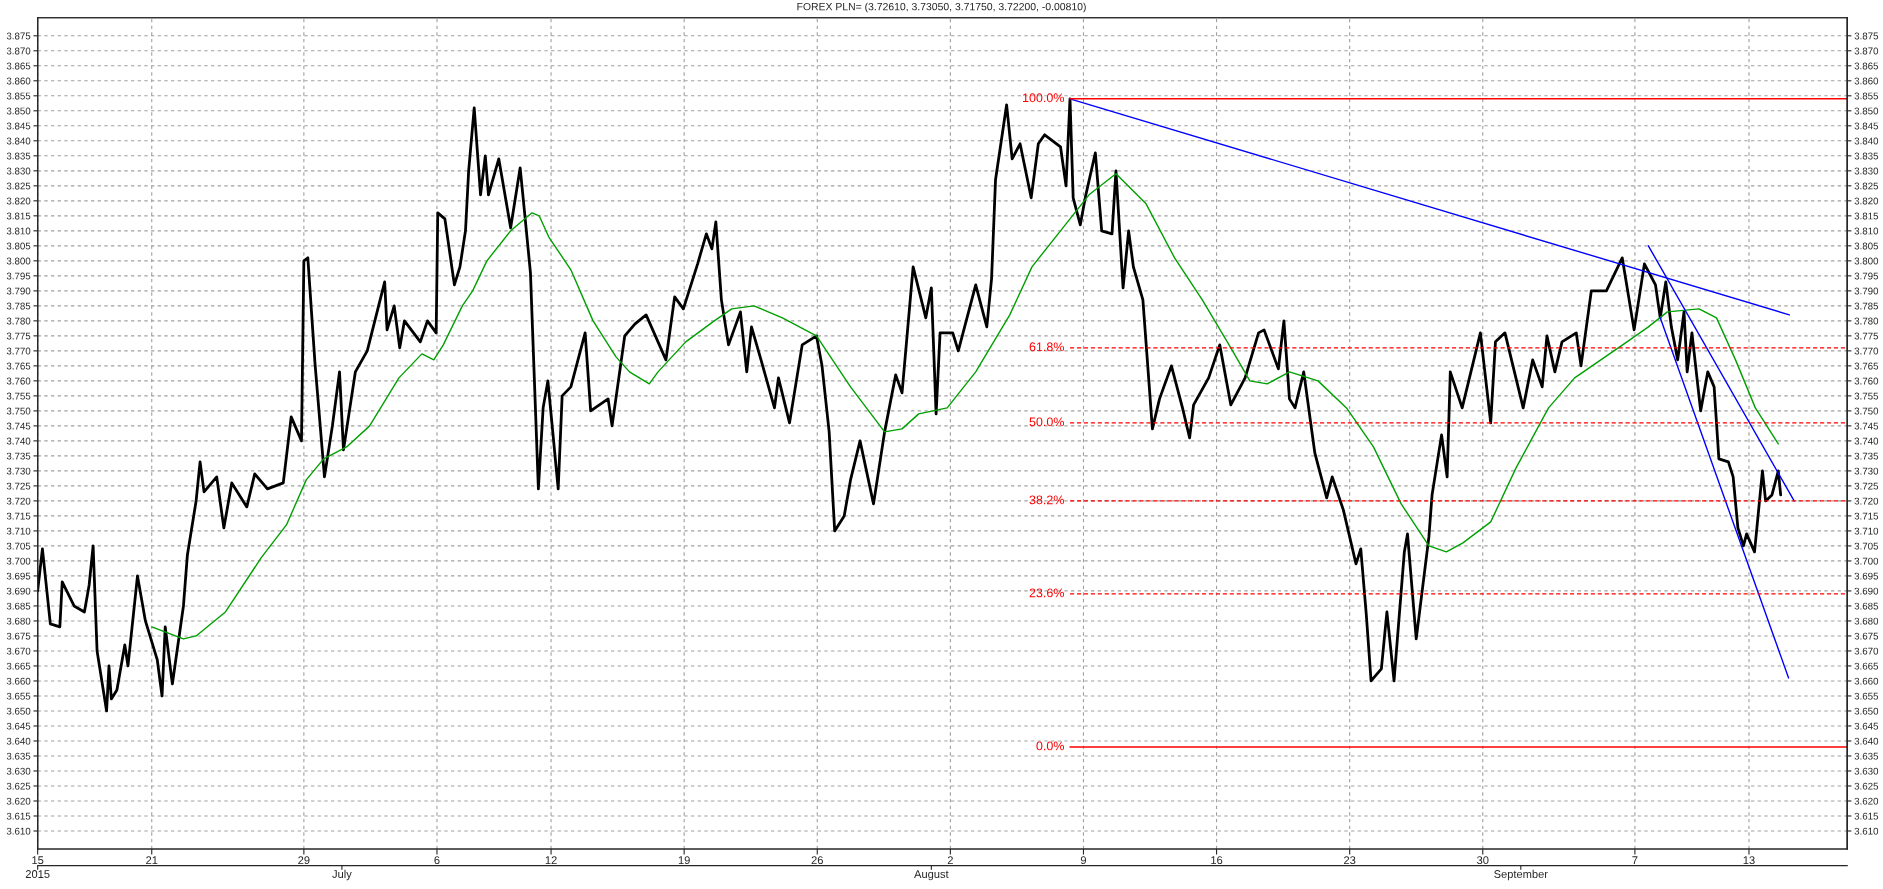 The width and height of the screenshot is (1883, 889). I want to click on y2-tick-label: 3.795, so click(1866, 276).